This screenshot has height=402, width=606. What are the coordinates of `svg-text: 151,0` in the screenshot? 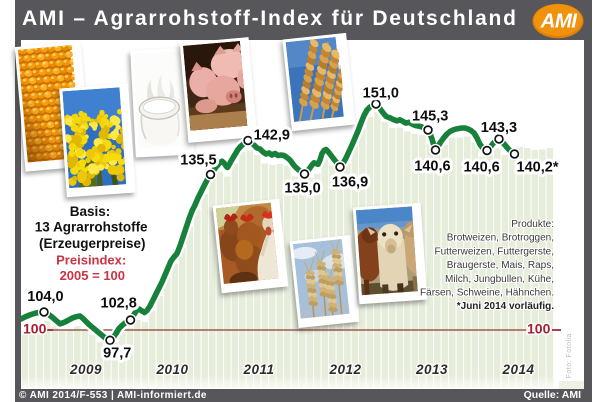 It's located at (381, 94).